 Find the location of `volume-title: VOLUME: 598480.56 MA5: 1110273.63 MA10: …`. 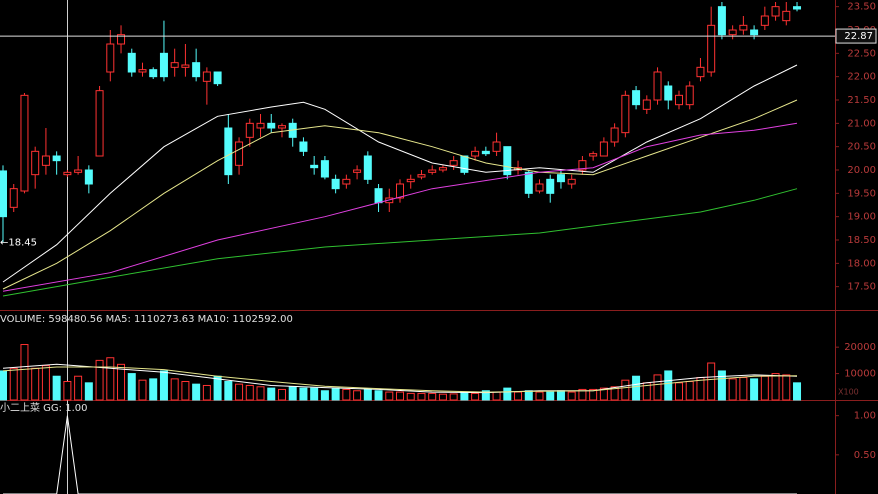

volume-title: VOLUME: 598480.56 MA5: 1110273.63 MA10: … is located at coordinates (146, 319).